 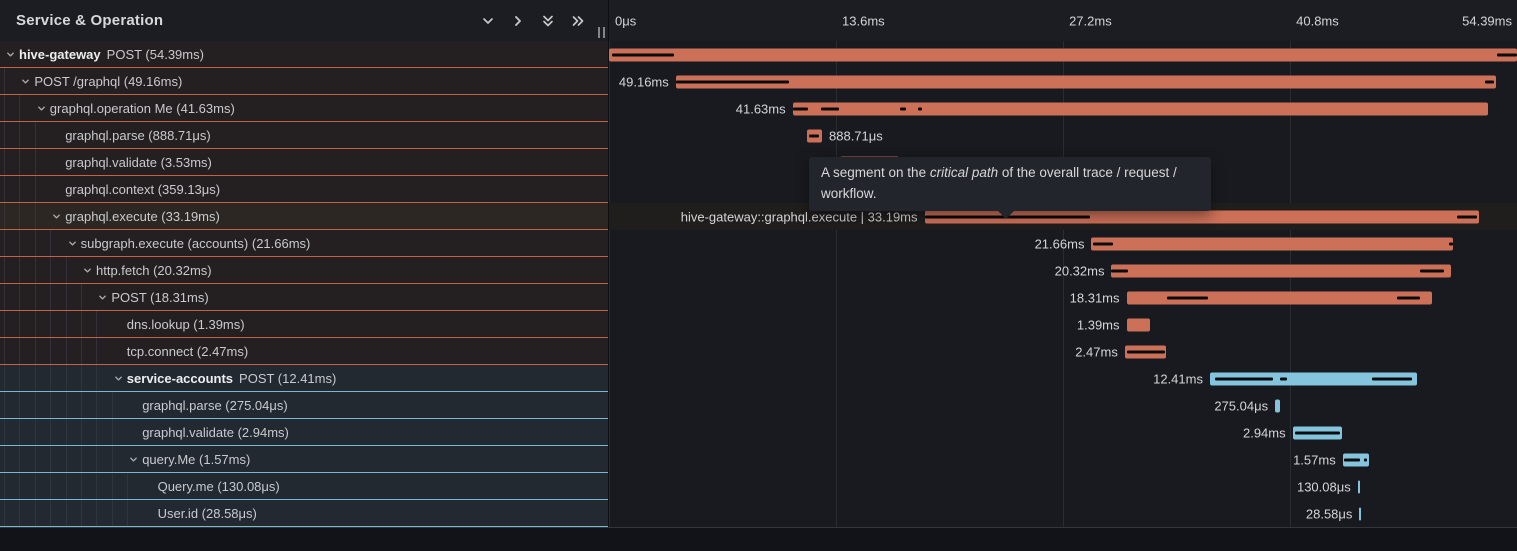 I want to click on tree-row: service-accounts POST (12.41ms), so click(x=304, y=378).